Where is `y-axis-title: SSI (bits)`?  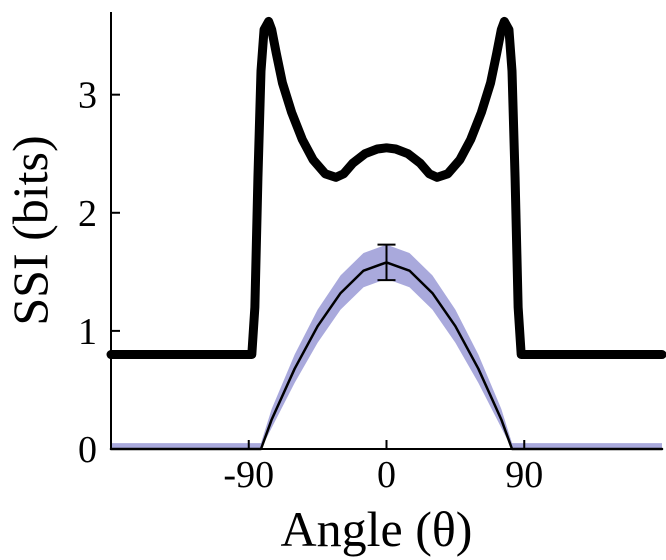
y-axis-title: SSI (bits) is located at coordinates (30, 230).